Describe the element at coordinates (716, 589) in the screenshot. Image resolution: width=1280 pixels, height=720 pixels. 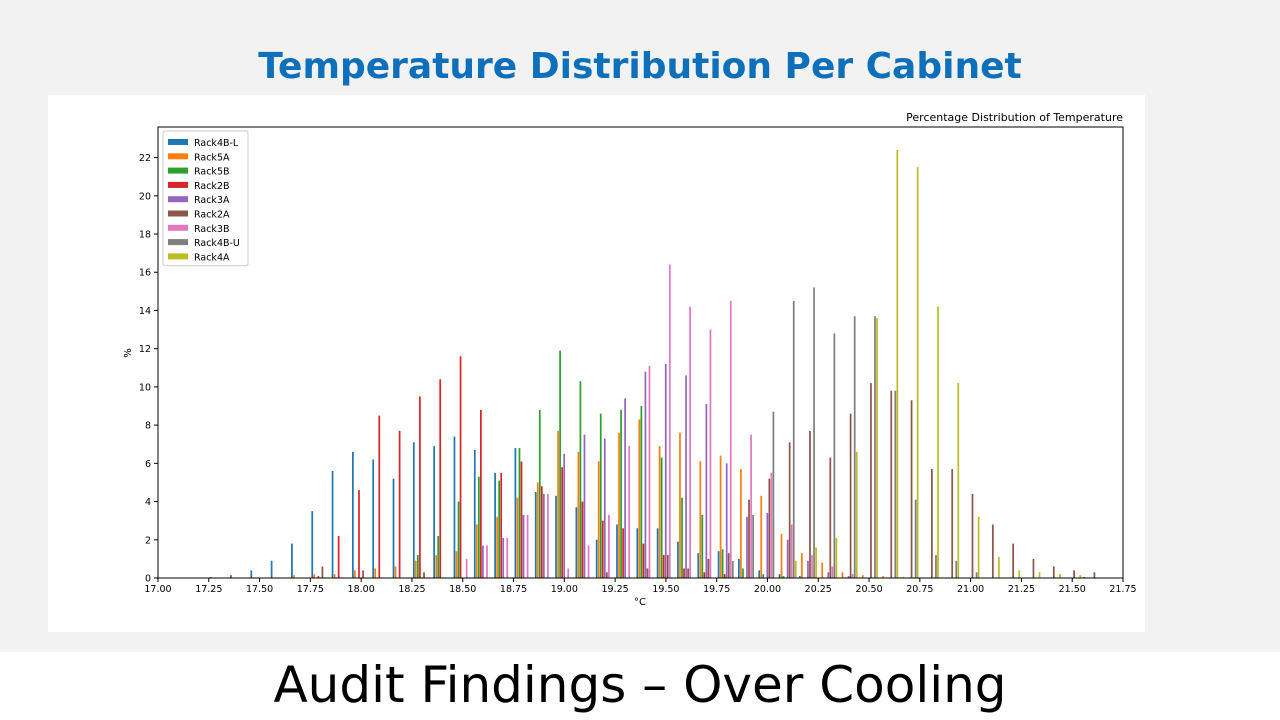
I see `x-tick-label: 19.75` at that location.